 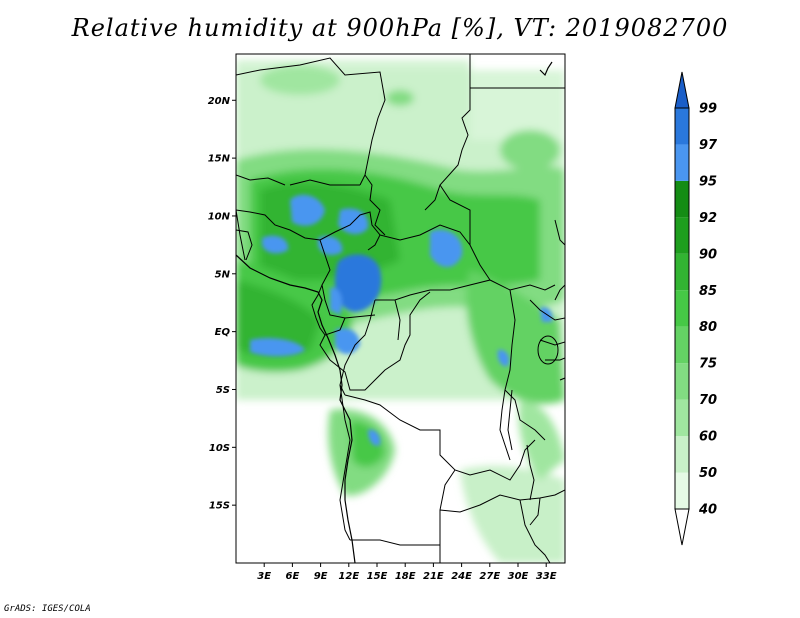 I want to click on longitude-axis: 3E 6E 9E 12E 15E 18E 21E 24E 27E 30E 33E, so click(x=407, y=572).